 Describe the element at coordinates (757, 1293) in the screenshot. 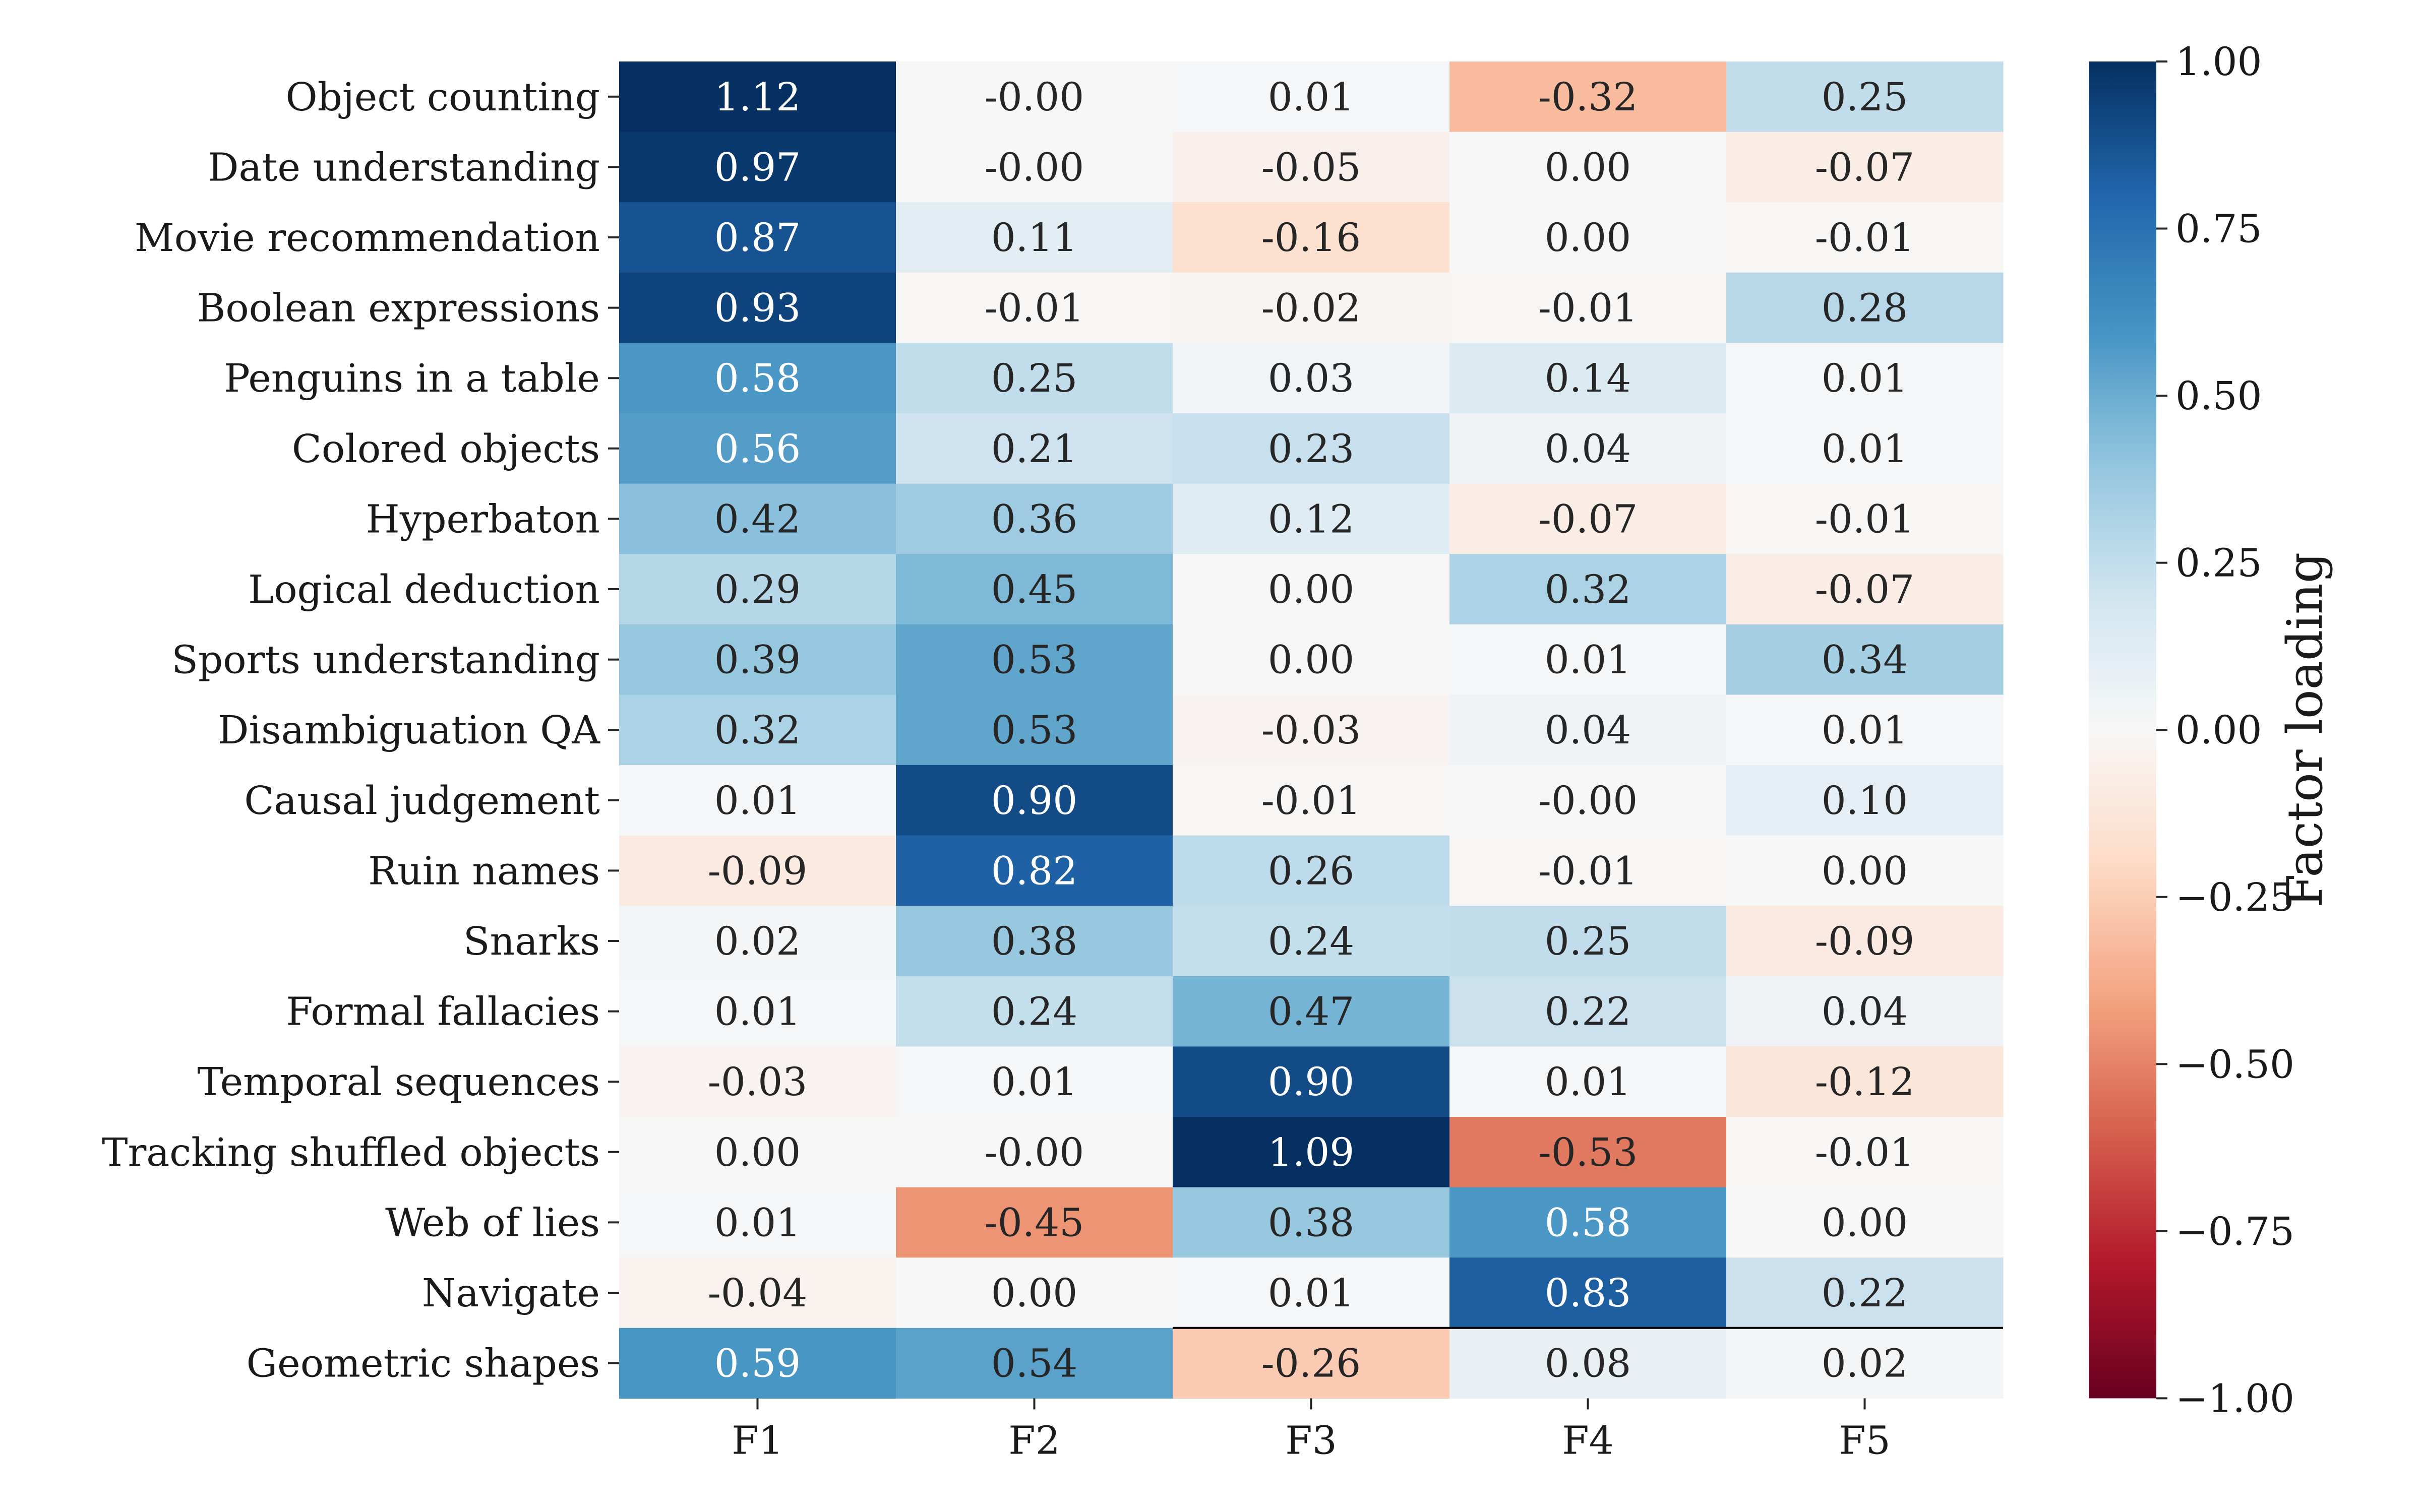

I see `cell-value-label: -0.04` at that location.